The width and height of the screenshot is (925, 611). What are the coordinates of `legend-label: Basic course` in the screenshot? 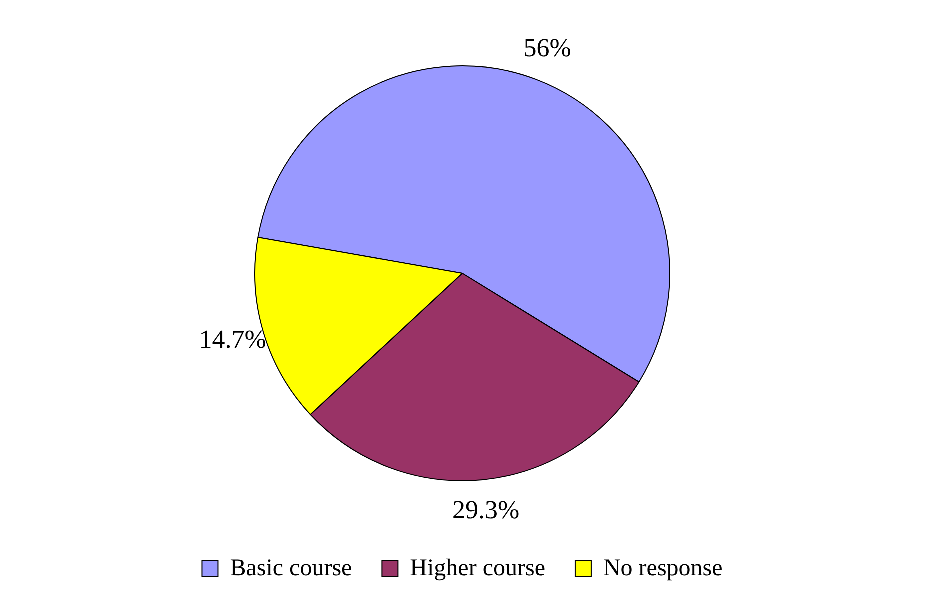 It's located at (291, 568).